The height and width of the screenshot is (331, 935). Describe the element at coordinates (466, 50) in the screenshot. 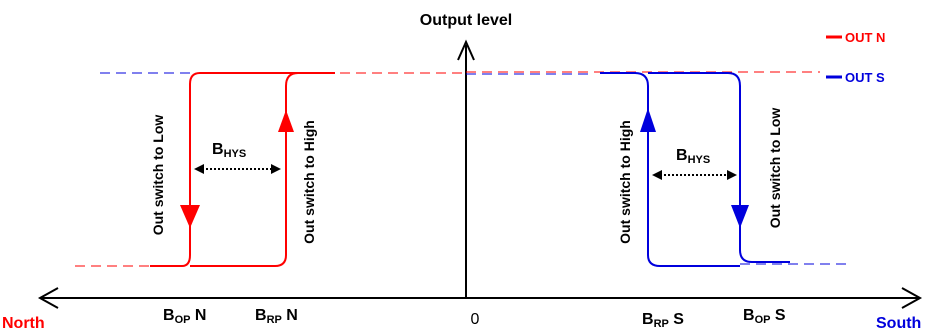

I see `output-axis-arrow` at that location.